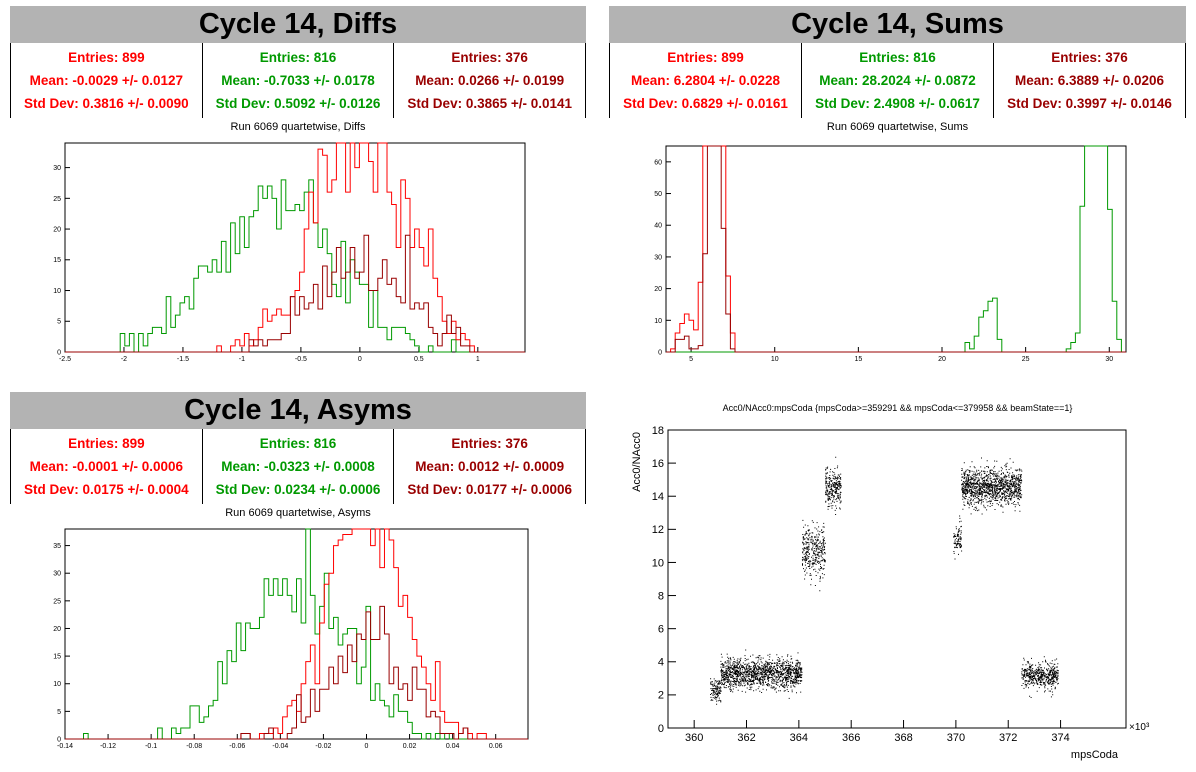  I want to click on y-tick-label: 4, so click(661, 663).